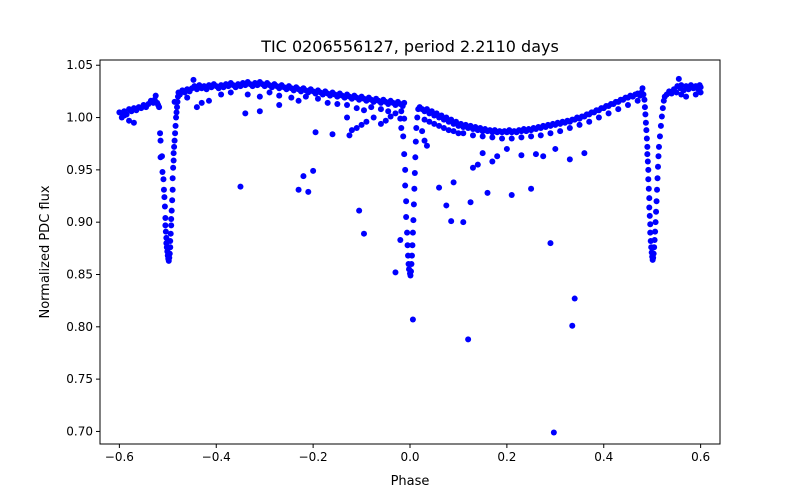 The width and height of the screenshot is (800, 500). What do you see at coordinates (79, 431) in the screenshot?
I see `y-tick-label: 0.70` at bounding box center [79, 431].